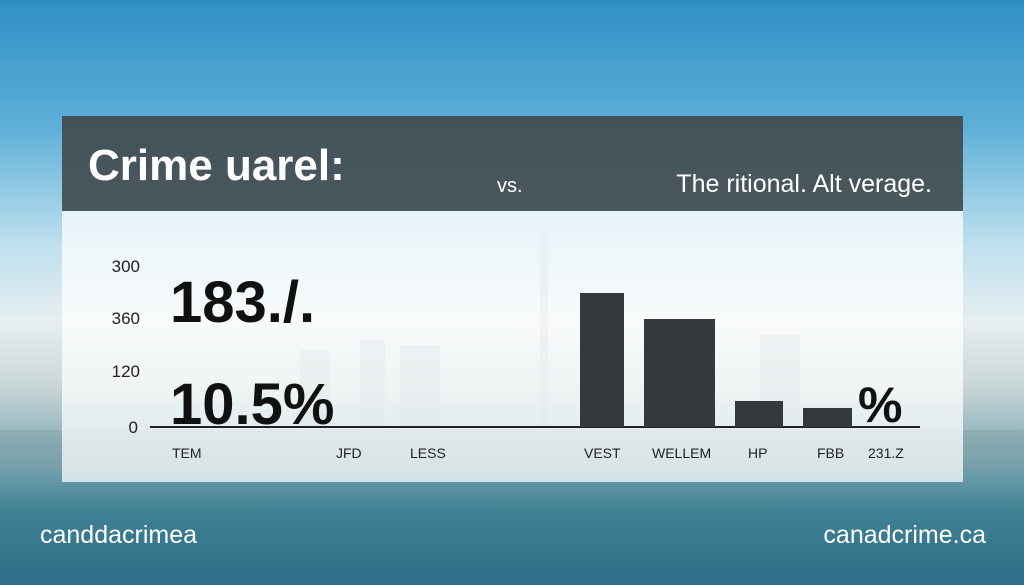  I want to click on axis-label: 360, so click(126, 318).